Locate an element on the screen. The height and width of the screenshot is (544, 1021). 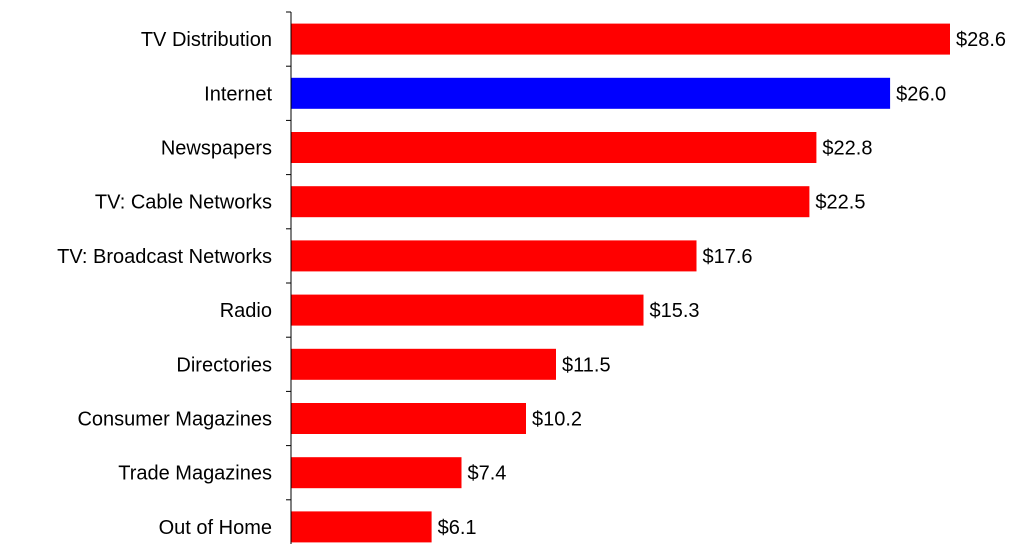
bar-consumer-magazines is located at coordinates (408, 418).